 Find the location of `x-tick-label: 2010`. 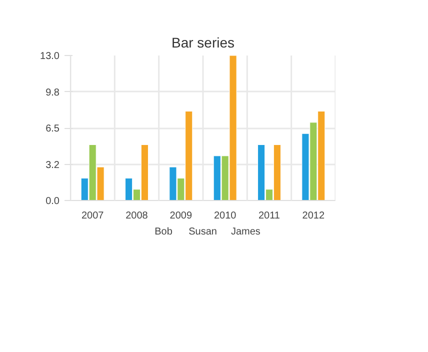

x-tick-label: 2010 is located at coordinates (225, 216).